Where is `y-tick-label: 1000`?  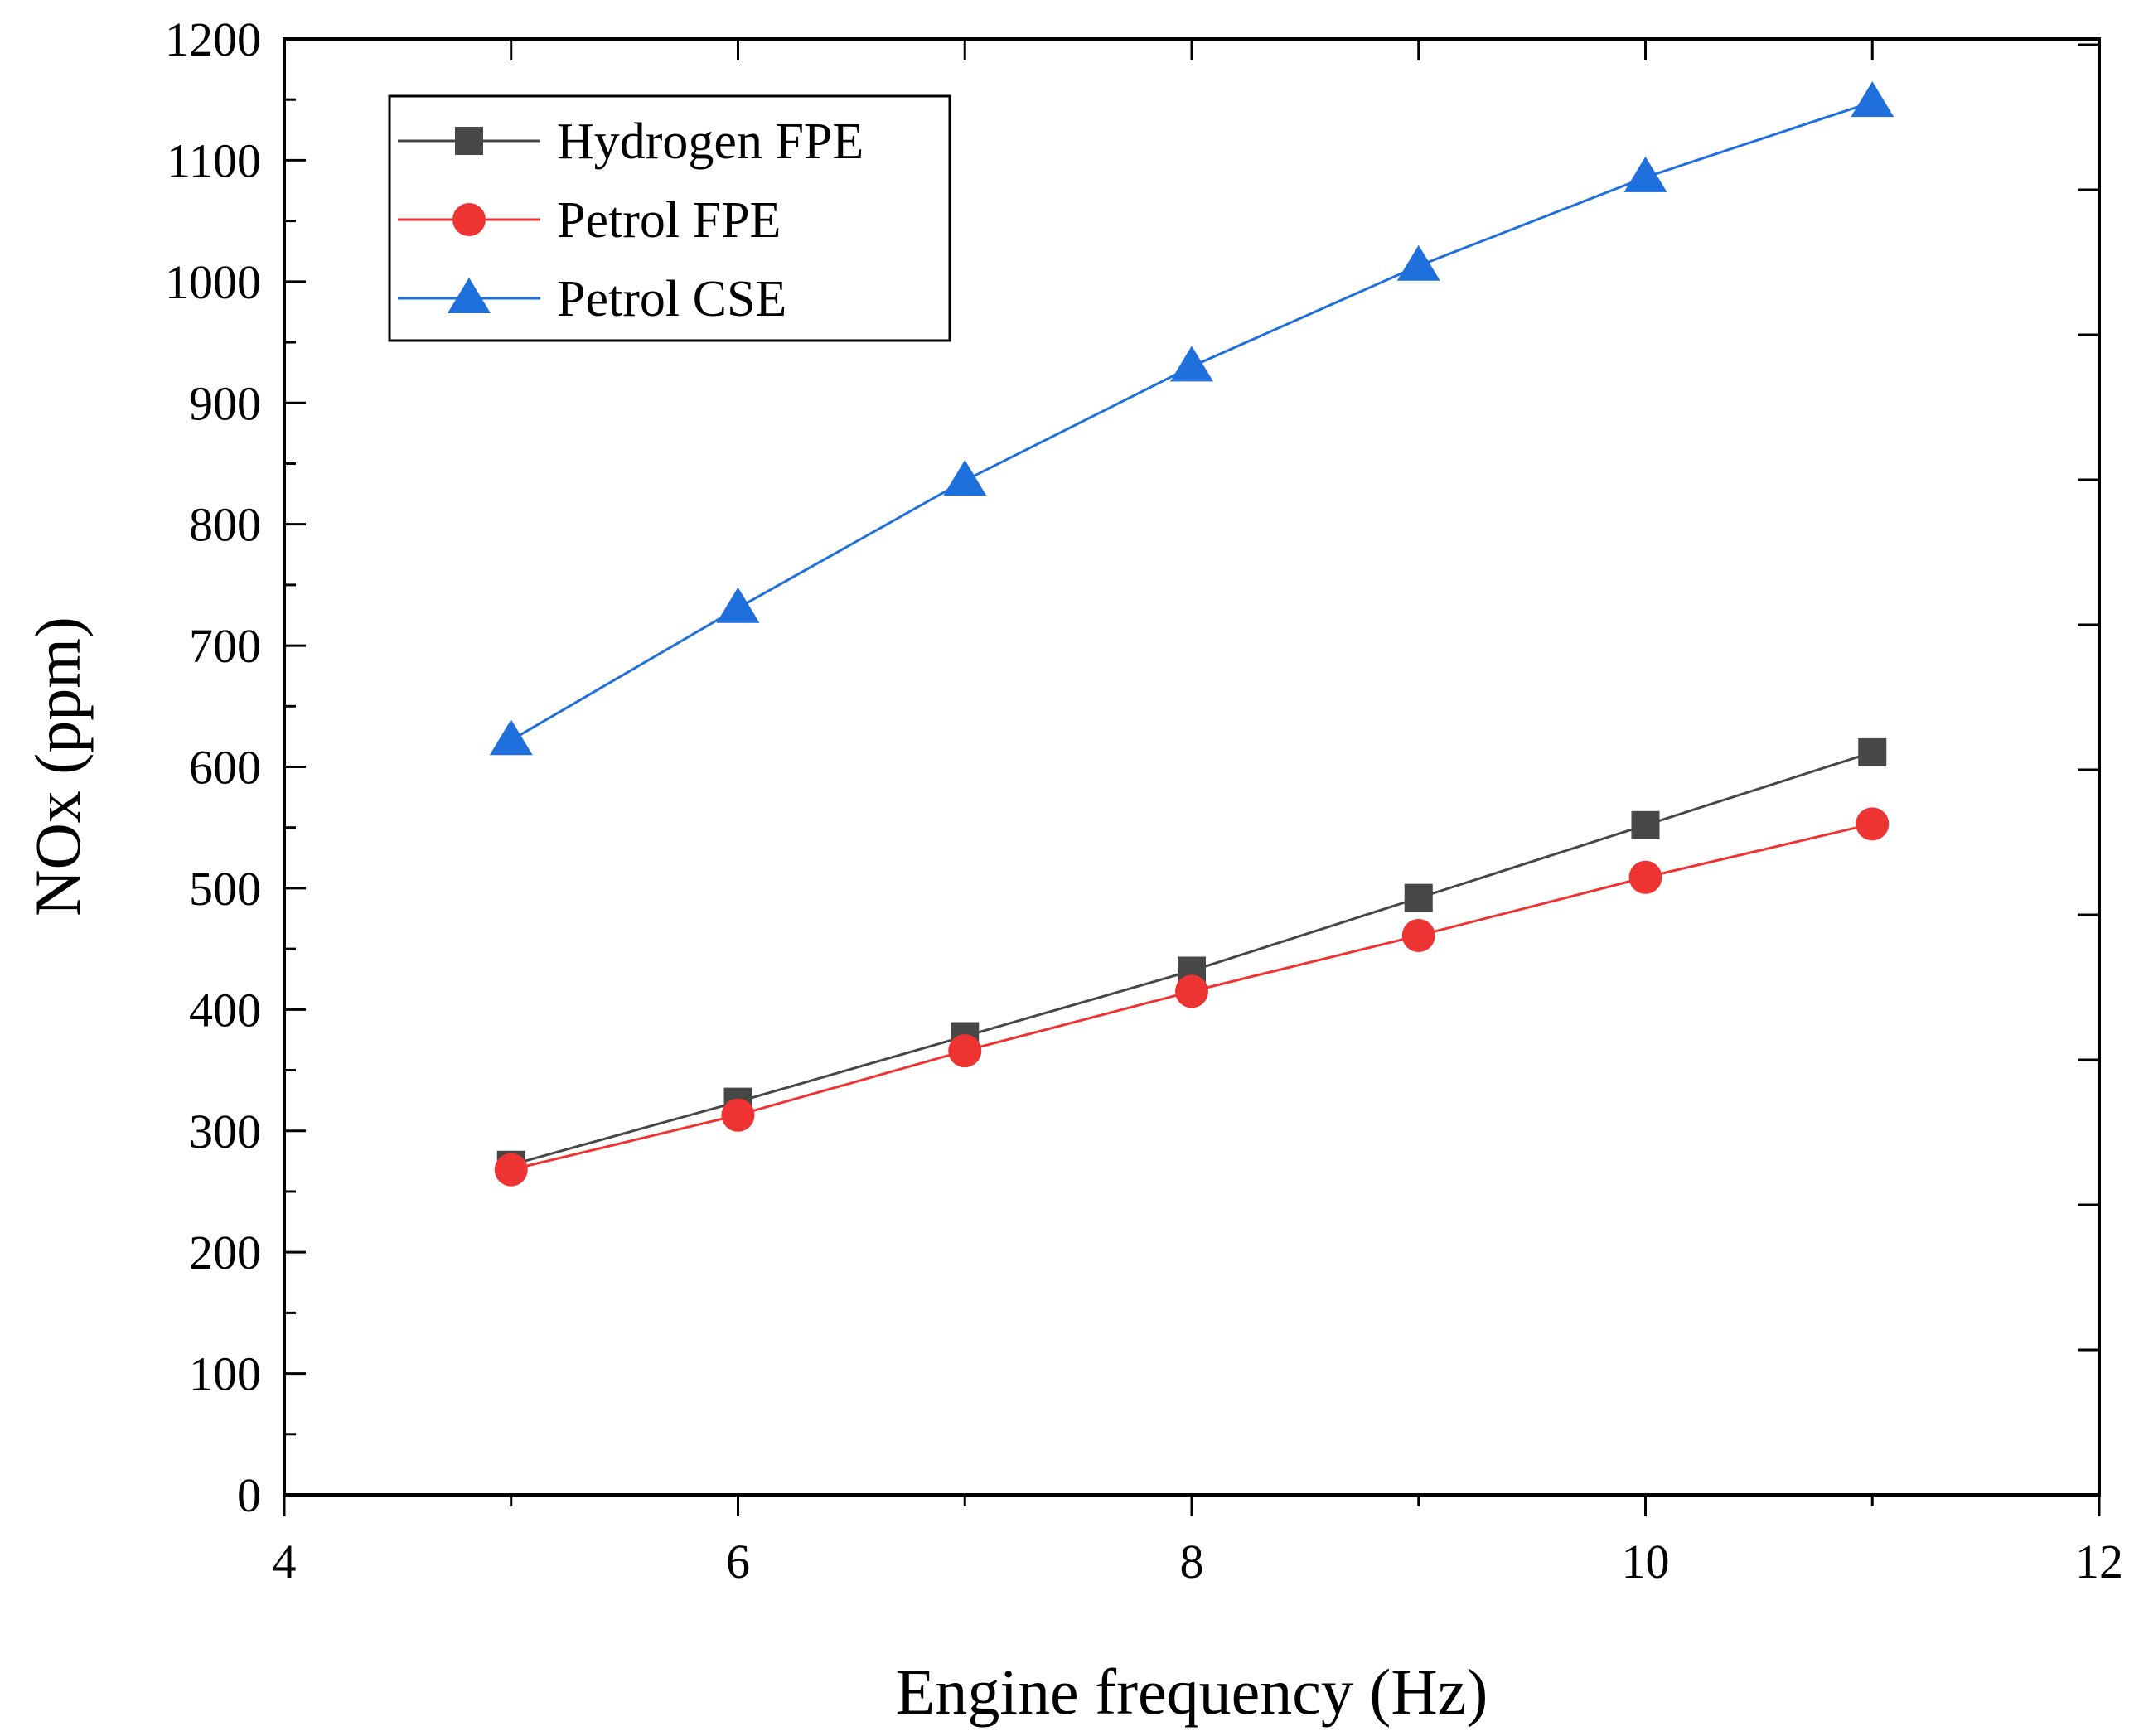
y-tick-label: 1000 is located at coordinates (213, 282).